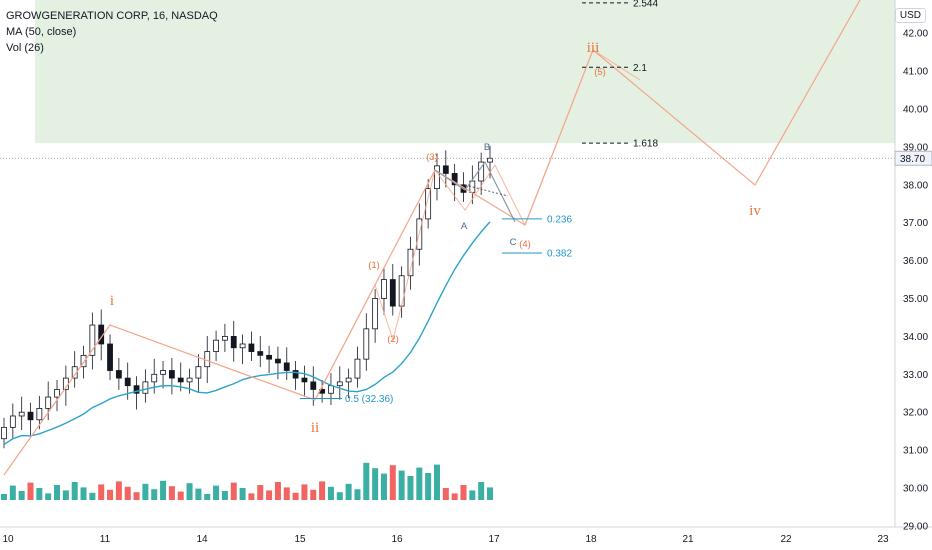 The height and width of the screenshot is (550, 932). I want to click on sub-wave-label: (5), so click(600, 72).